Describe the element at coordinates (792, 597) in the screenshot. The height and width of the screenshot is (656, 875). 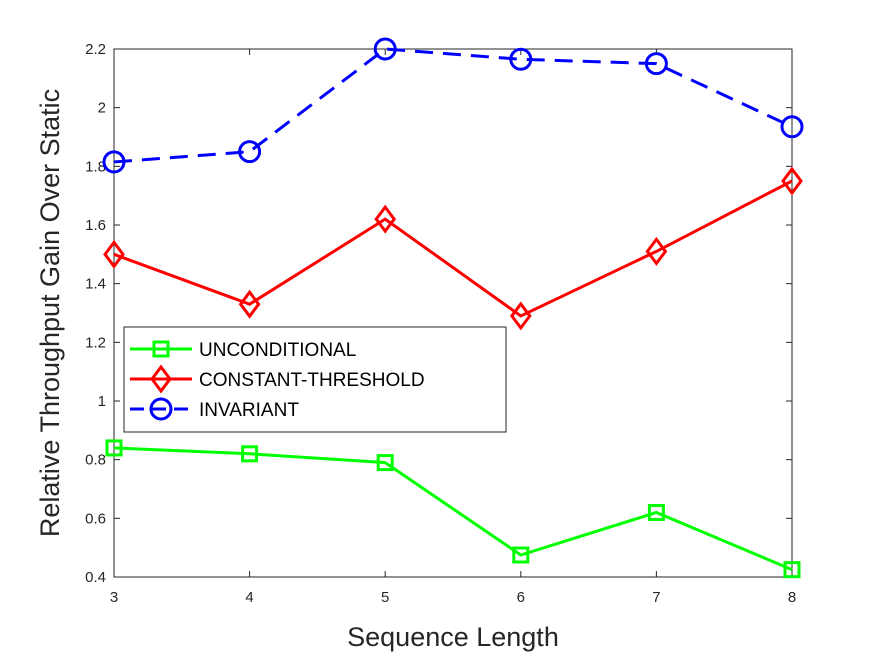
I see `x-tick-label: 8` at that location.